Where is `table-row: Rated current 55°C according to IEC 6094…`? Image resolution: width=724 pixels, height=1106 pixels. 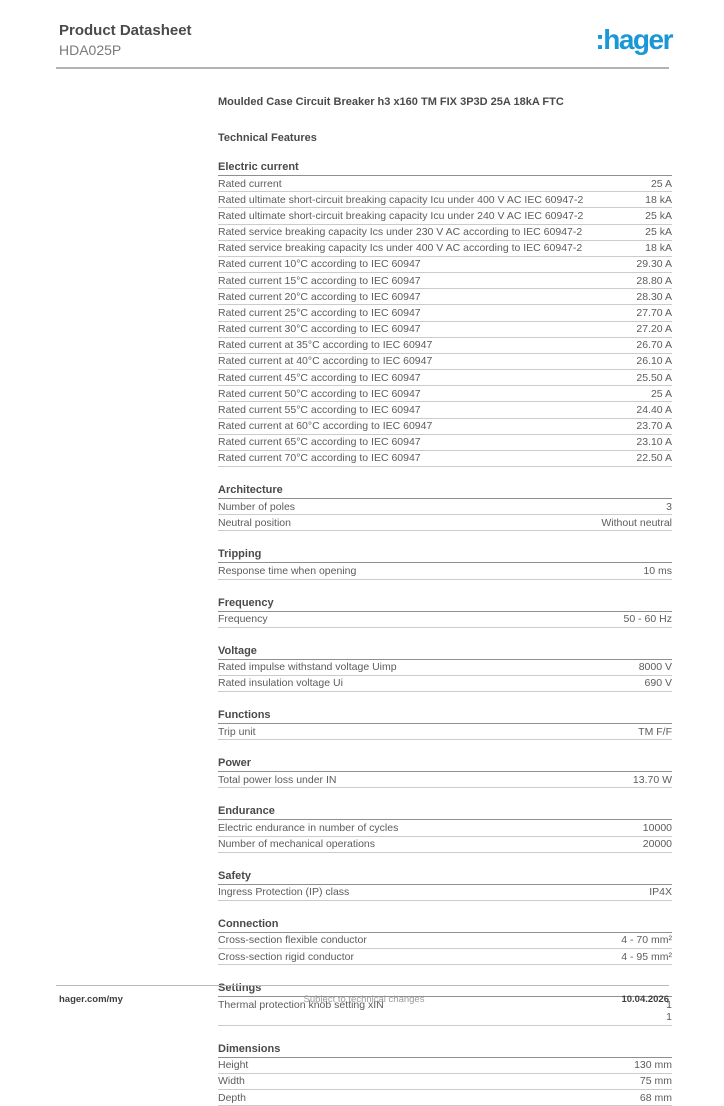
table-row: Rated current 55°C according to IEC 6094… is located at coordinates (445, 410).